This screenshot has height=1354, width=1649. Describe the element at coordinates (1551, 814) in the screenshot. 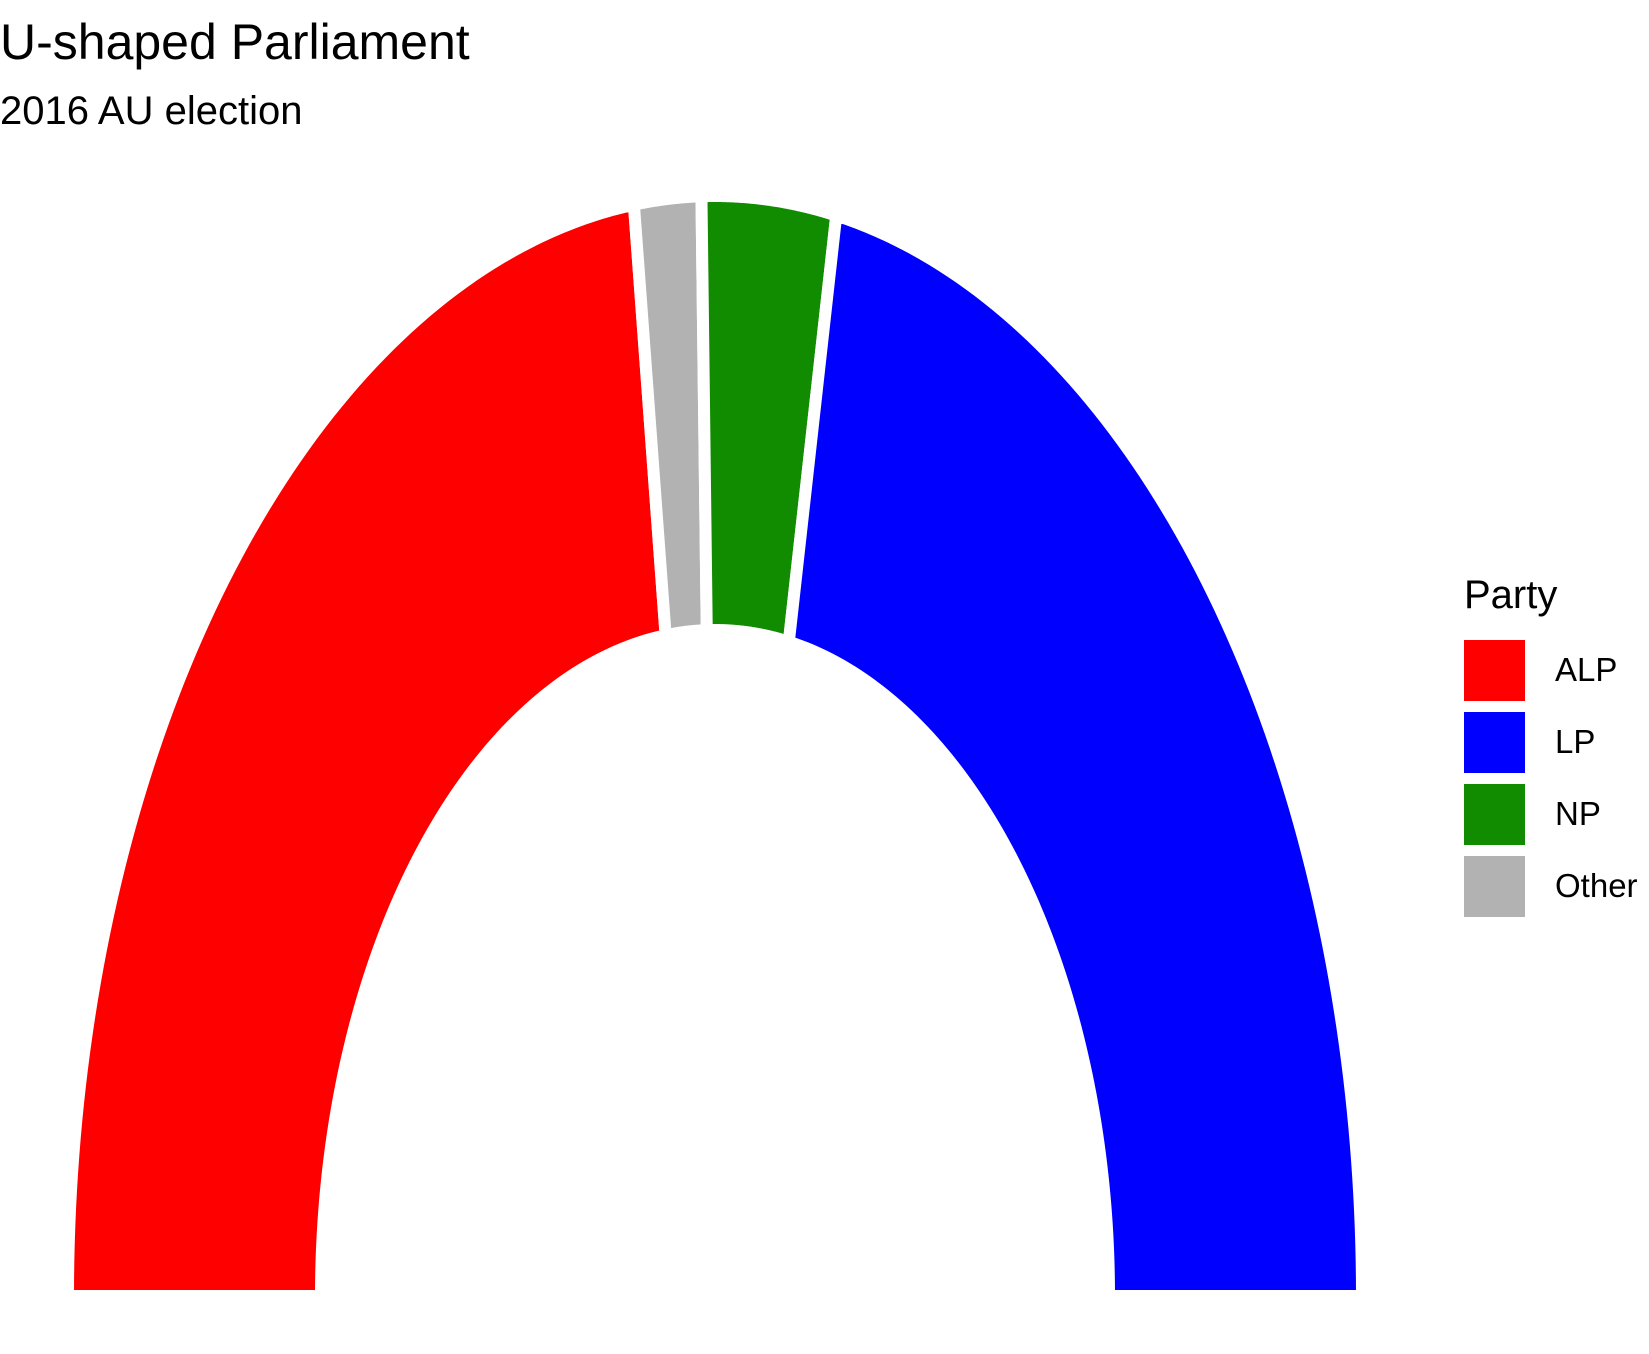

I see `legend-item-np: NP` at that location.